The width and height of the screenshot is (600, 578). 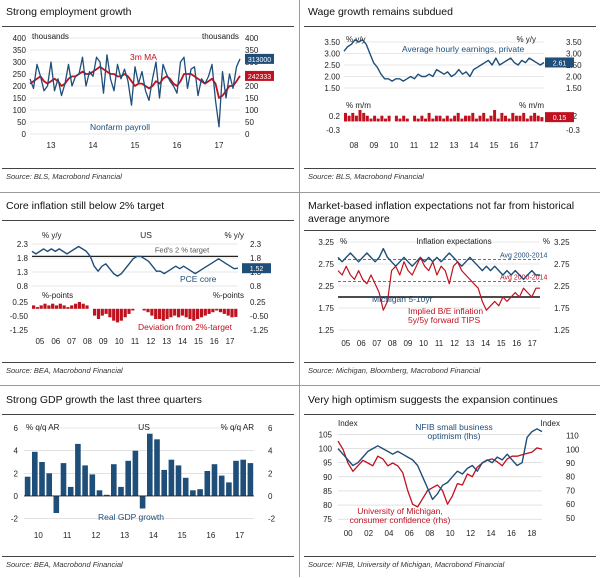 I want to click on x-tick-label: 10, so click(x=119, y=341).